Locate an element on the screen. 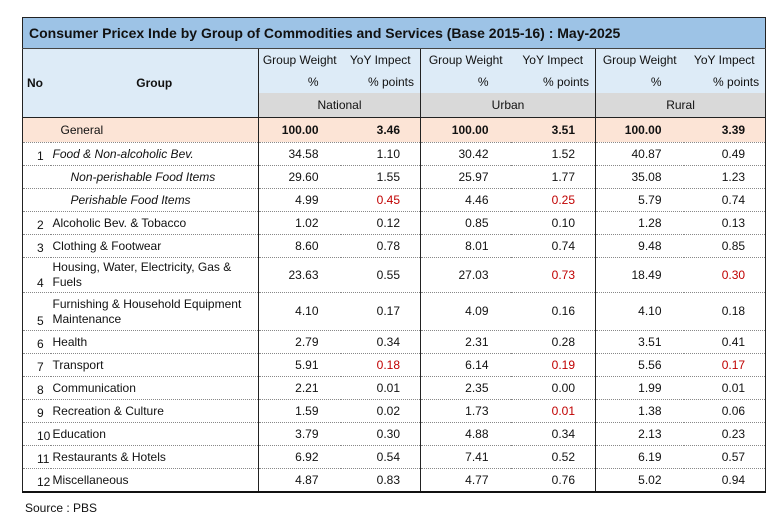 The width and height of the screenshot is (773, 516). yoy-value: 0.85 is located at coordinates (725, 246).